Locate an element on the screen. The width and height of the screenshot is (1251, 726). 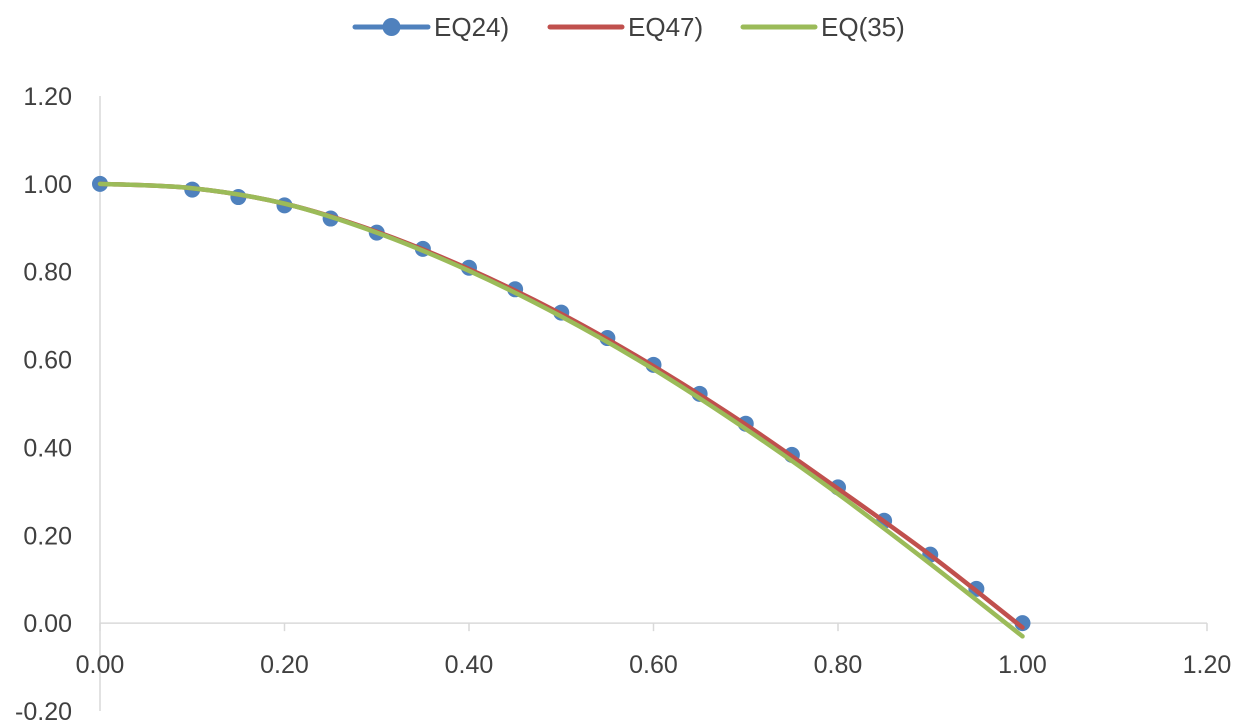
y-tick-label: 0.20 is located at coordinates (47, 536).